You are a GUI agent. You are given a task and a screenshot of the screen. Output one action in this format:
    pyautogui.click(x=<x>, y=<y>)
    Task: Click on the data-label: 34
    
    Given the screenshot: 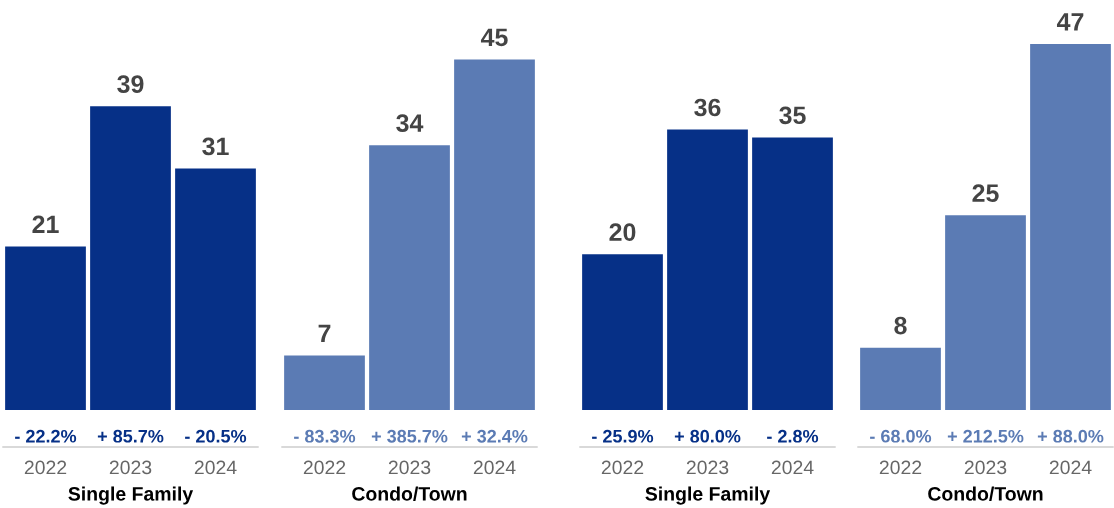 What is the action you would take?
    pyautogui.click(x=410, y=123)
    